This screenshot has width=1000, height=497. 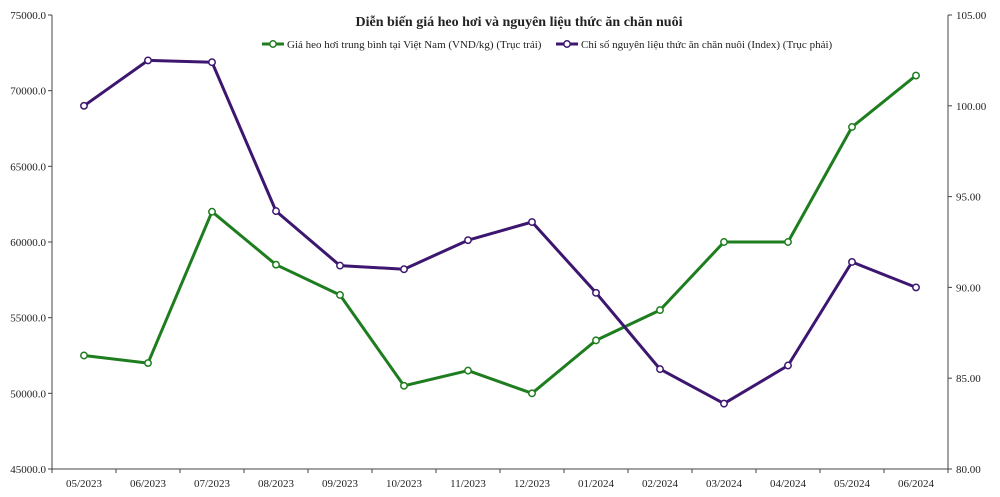 I want to click on right-y-tick-label: 100.00, so click(x=971, y=107).